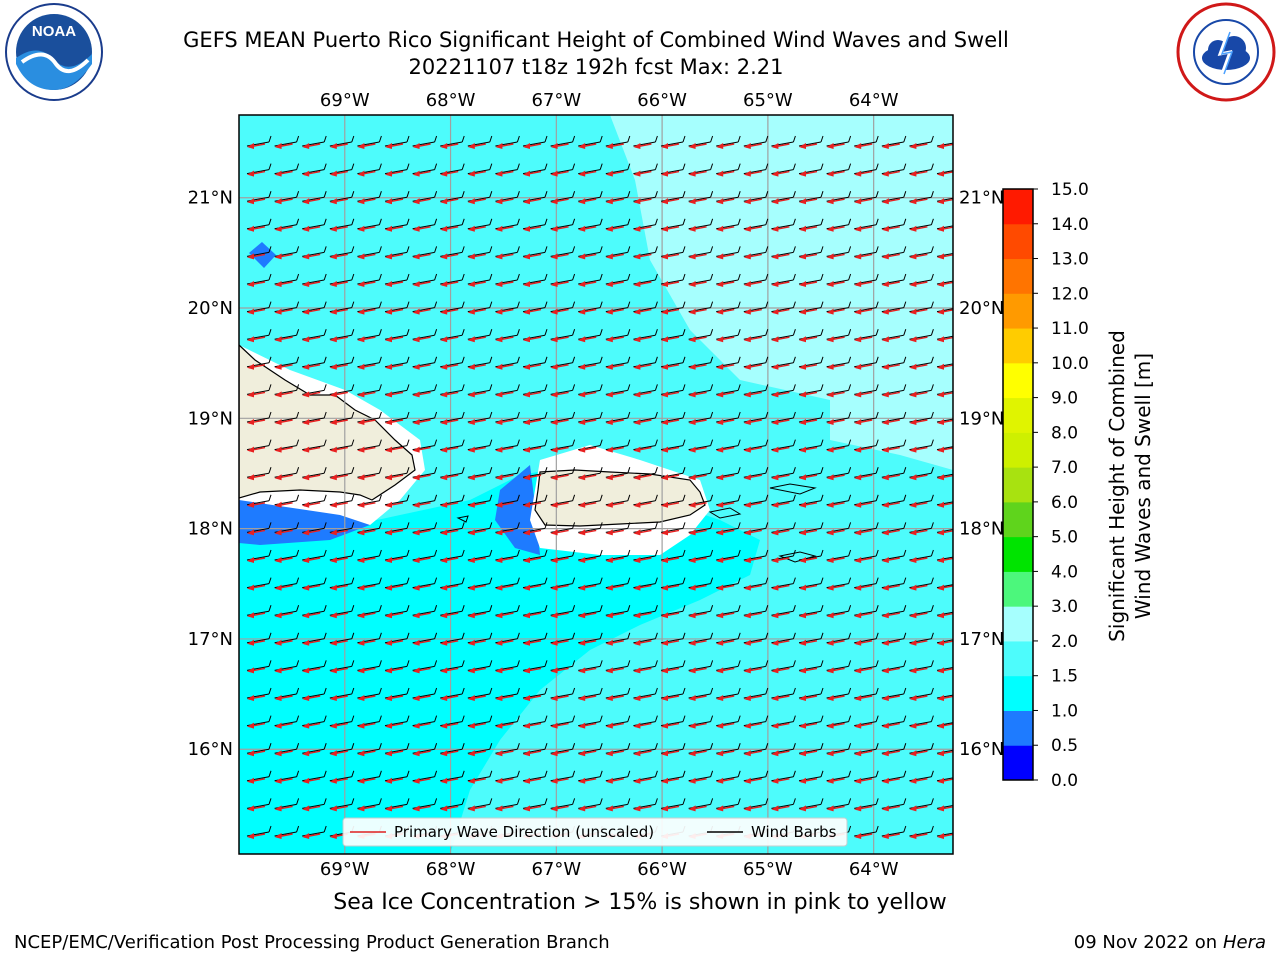 Image resolution: width=1280 pixels, height=960 pixels. What do you see at coordinates (1226, 52) in the screenshot?
I see `nws-logo` at bounding box center [1226, 52].